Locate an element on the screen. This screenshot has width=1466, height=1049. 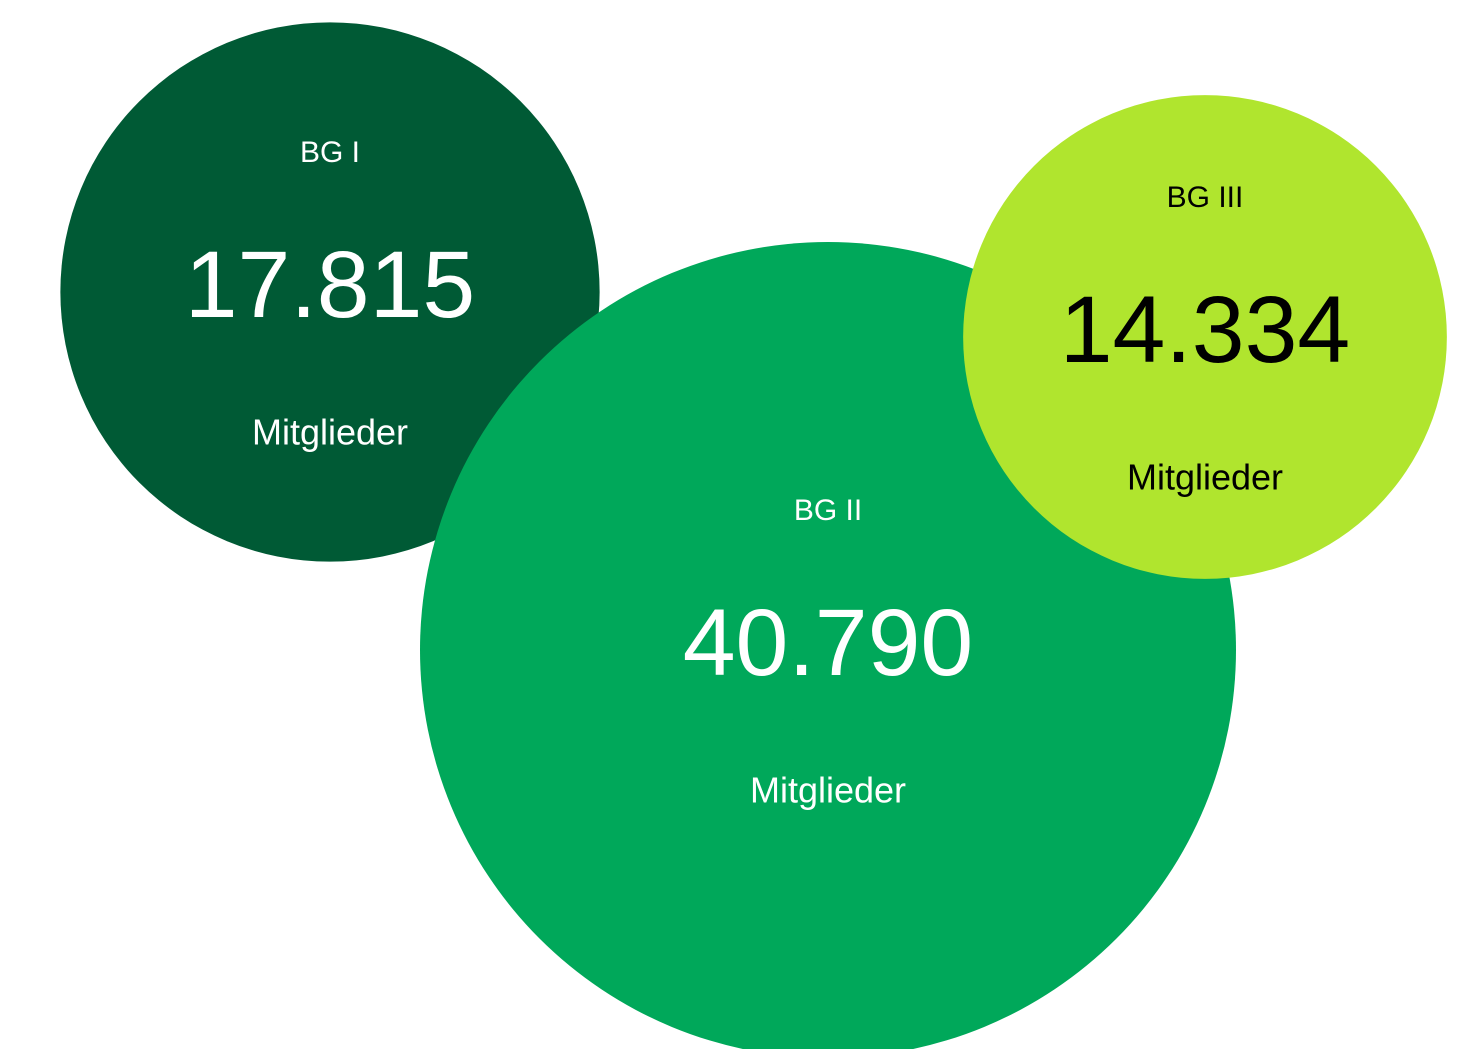
bubble-value: 40.790 is located at coordinates (828, 643).